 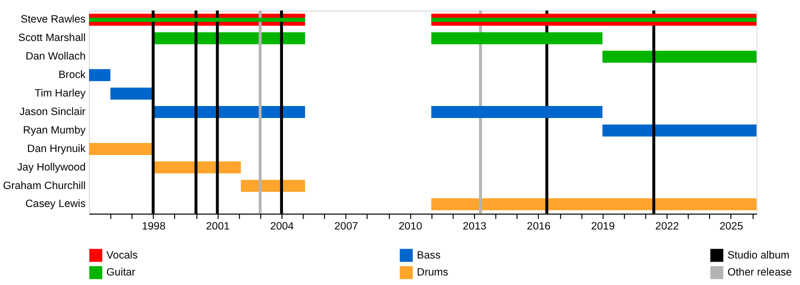 I want to click on legend-label: Bass, so click(x=428, y=255).